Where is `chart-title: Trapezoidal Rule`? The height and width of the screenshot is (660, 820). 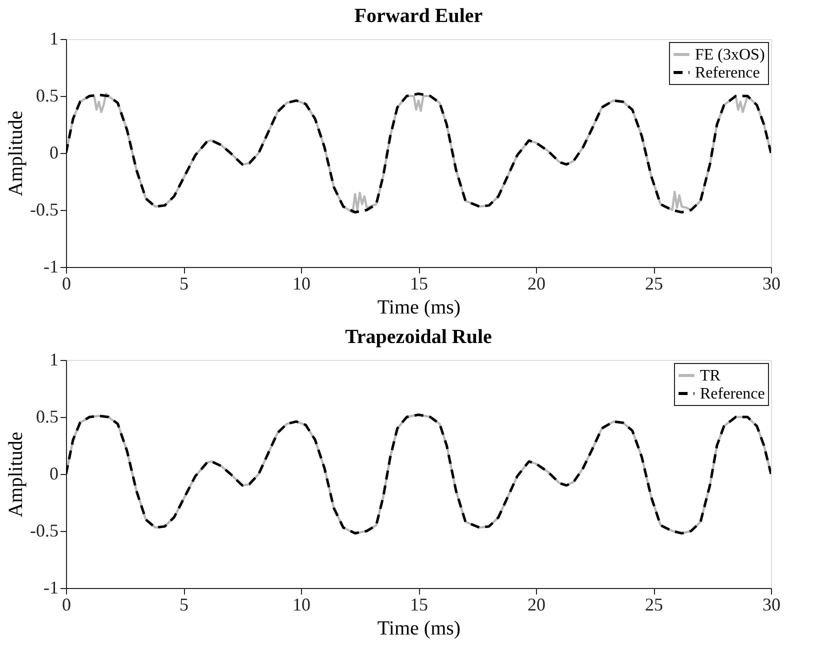
chart-title: Trapezoidal Rule is located at coordinates (418, 337).